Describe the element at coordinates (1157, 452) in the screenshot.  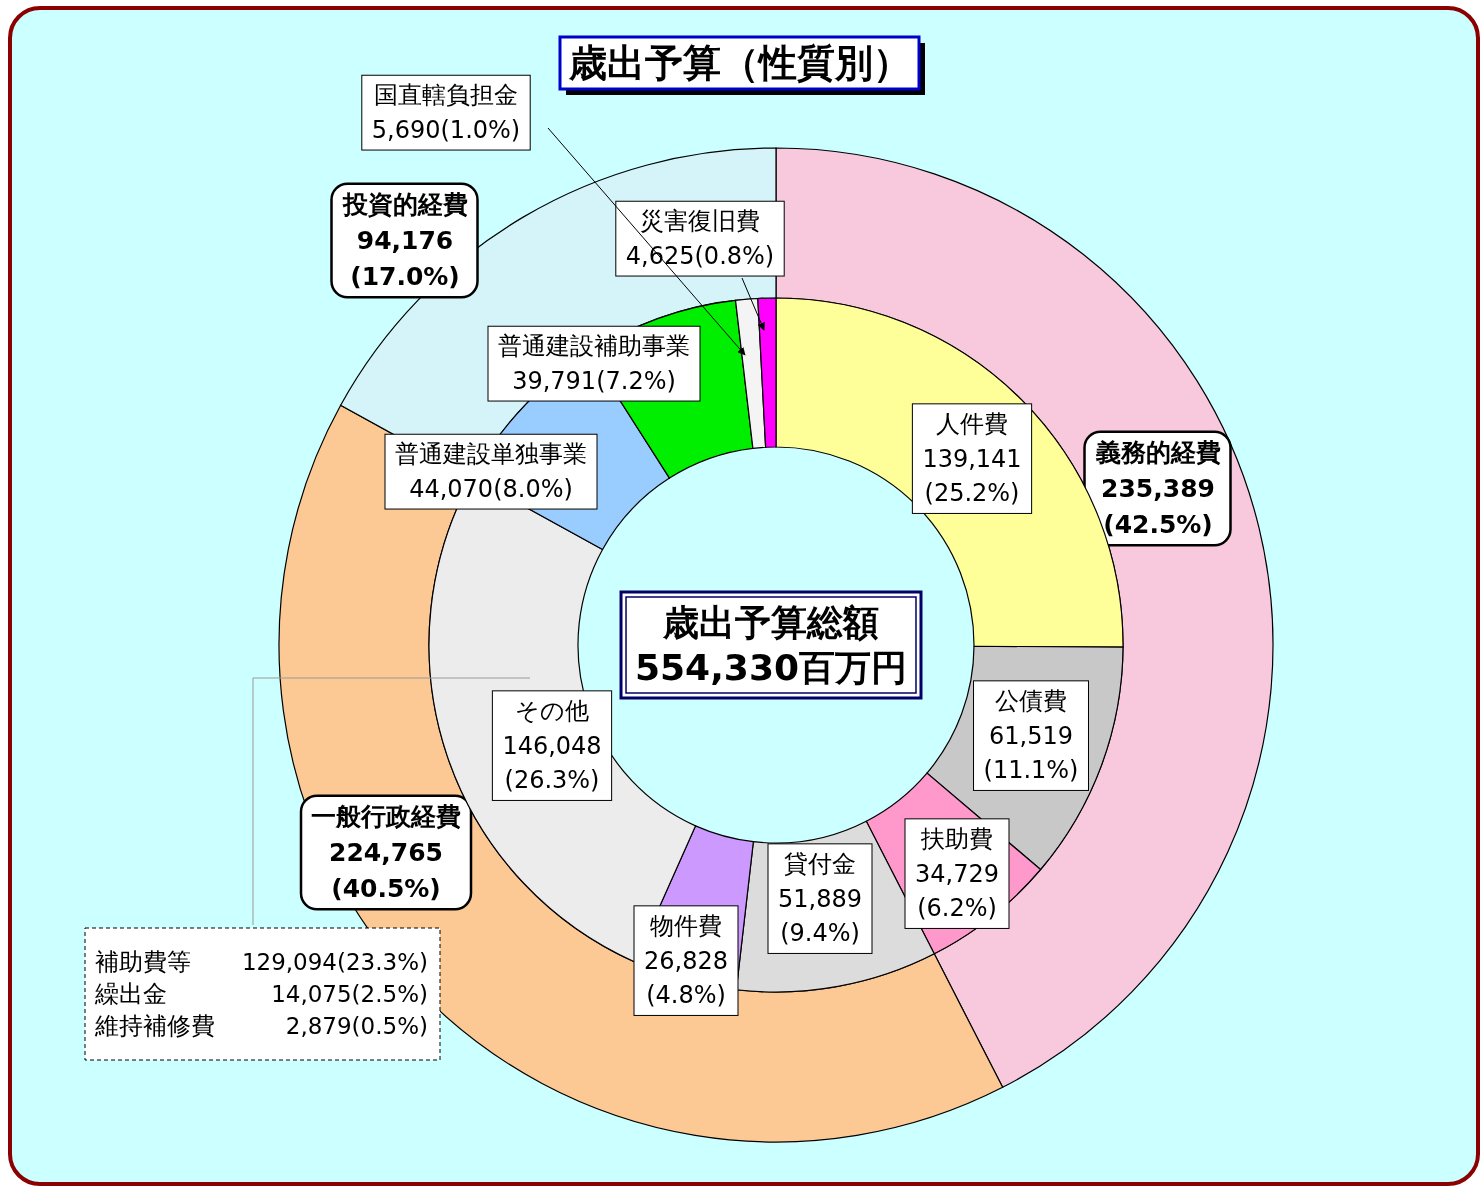
I see `slice-label: 義務的経費` at that location.